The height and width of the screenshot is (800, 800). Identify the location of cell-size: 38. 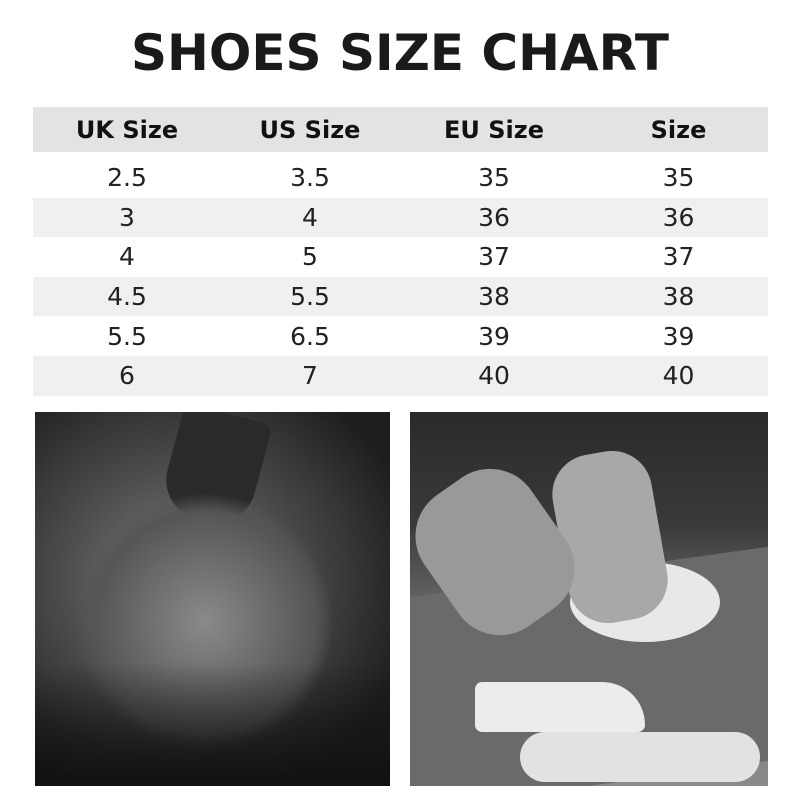
(678, 297).